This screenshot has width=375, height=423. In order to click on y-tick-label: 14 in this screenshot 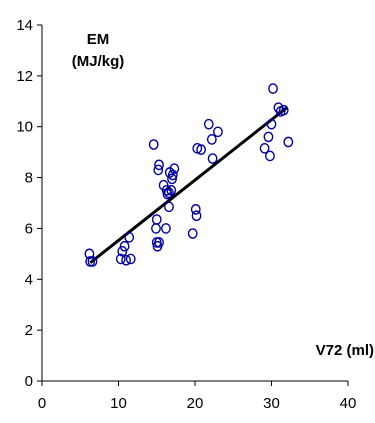, I will do `click(24, 25)`.